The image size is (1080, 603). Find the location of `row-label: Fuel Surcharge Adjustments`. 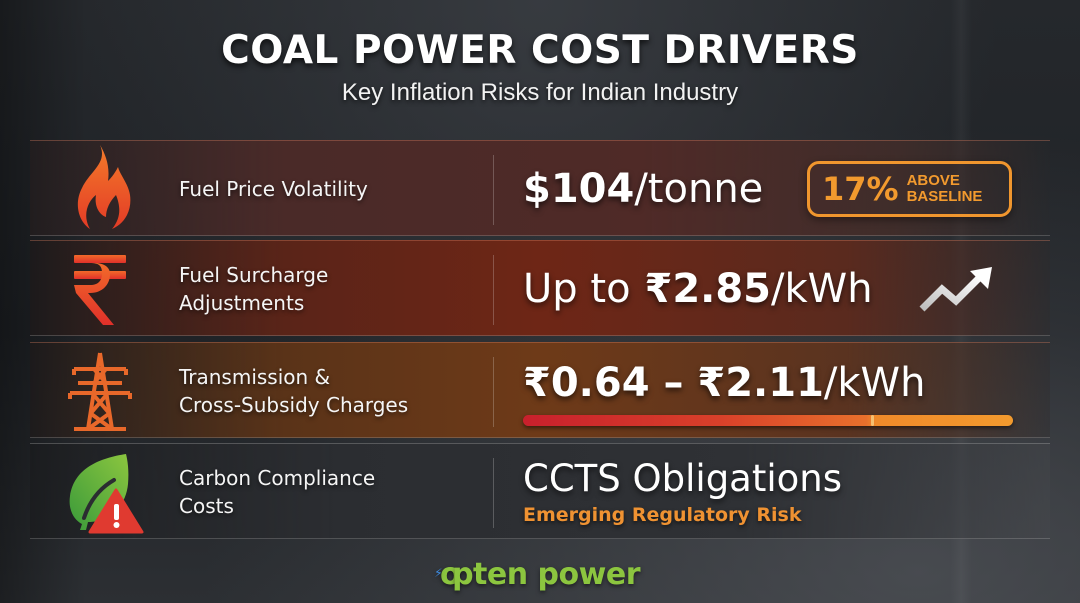

row-label: Fuel Surcharge Adjustments is located at coordinates (254, 289).